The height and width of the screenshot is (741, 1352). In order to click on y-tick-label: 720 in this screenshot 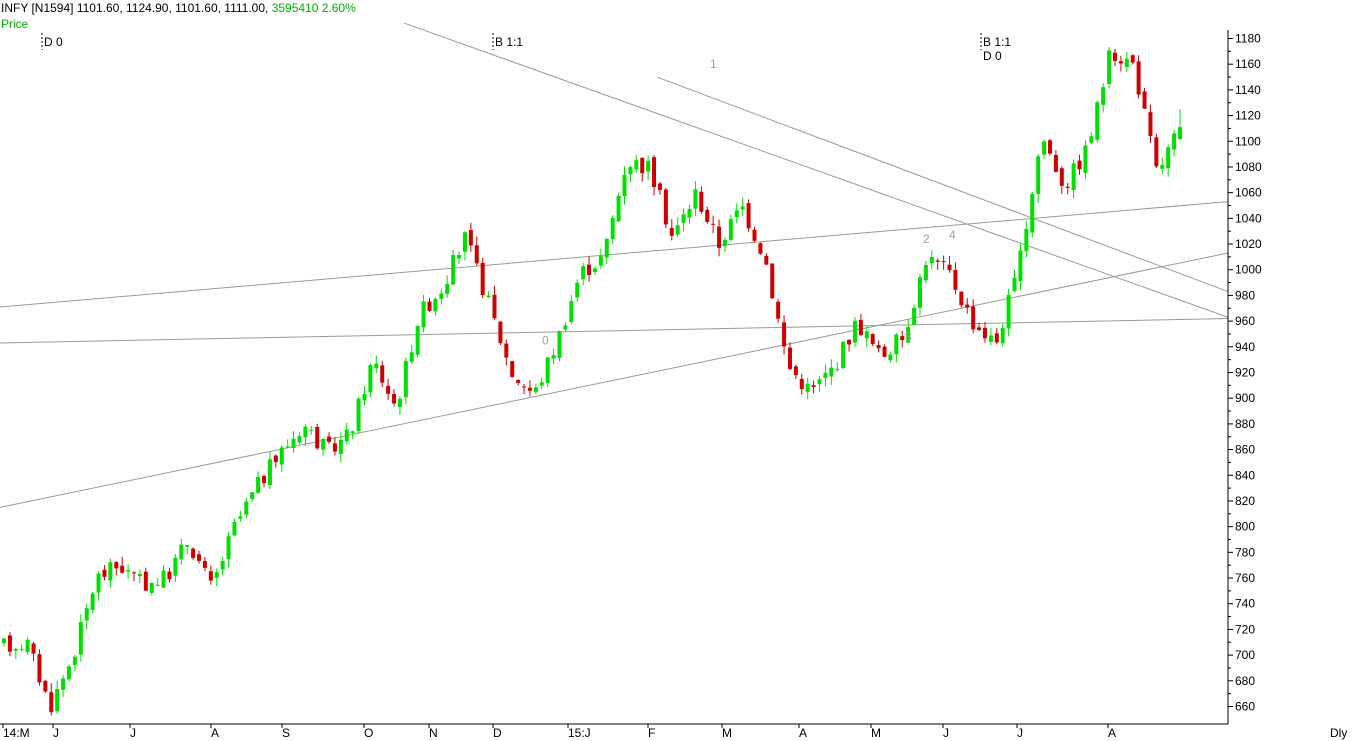, I will do `click(1245, 629)`.